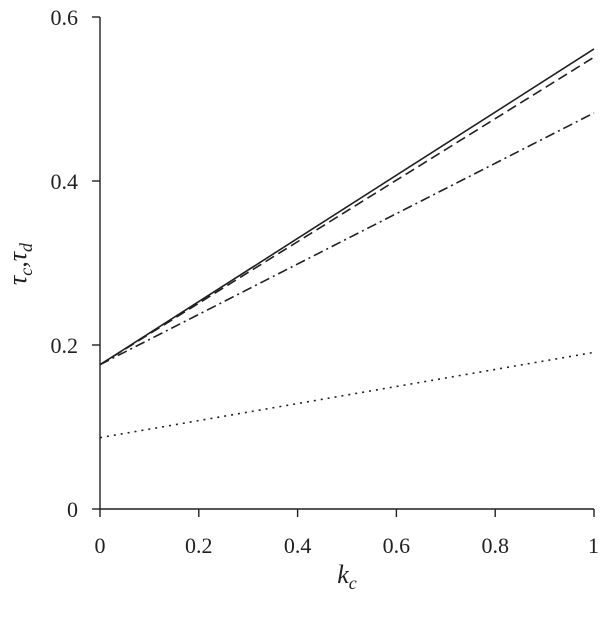 The image size is (600, 622). I want to click on x-axis-title-main: k, so click(343, 574).